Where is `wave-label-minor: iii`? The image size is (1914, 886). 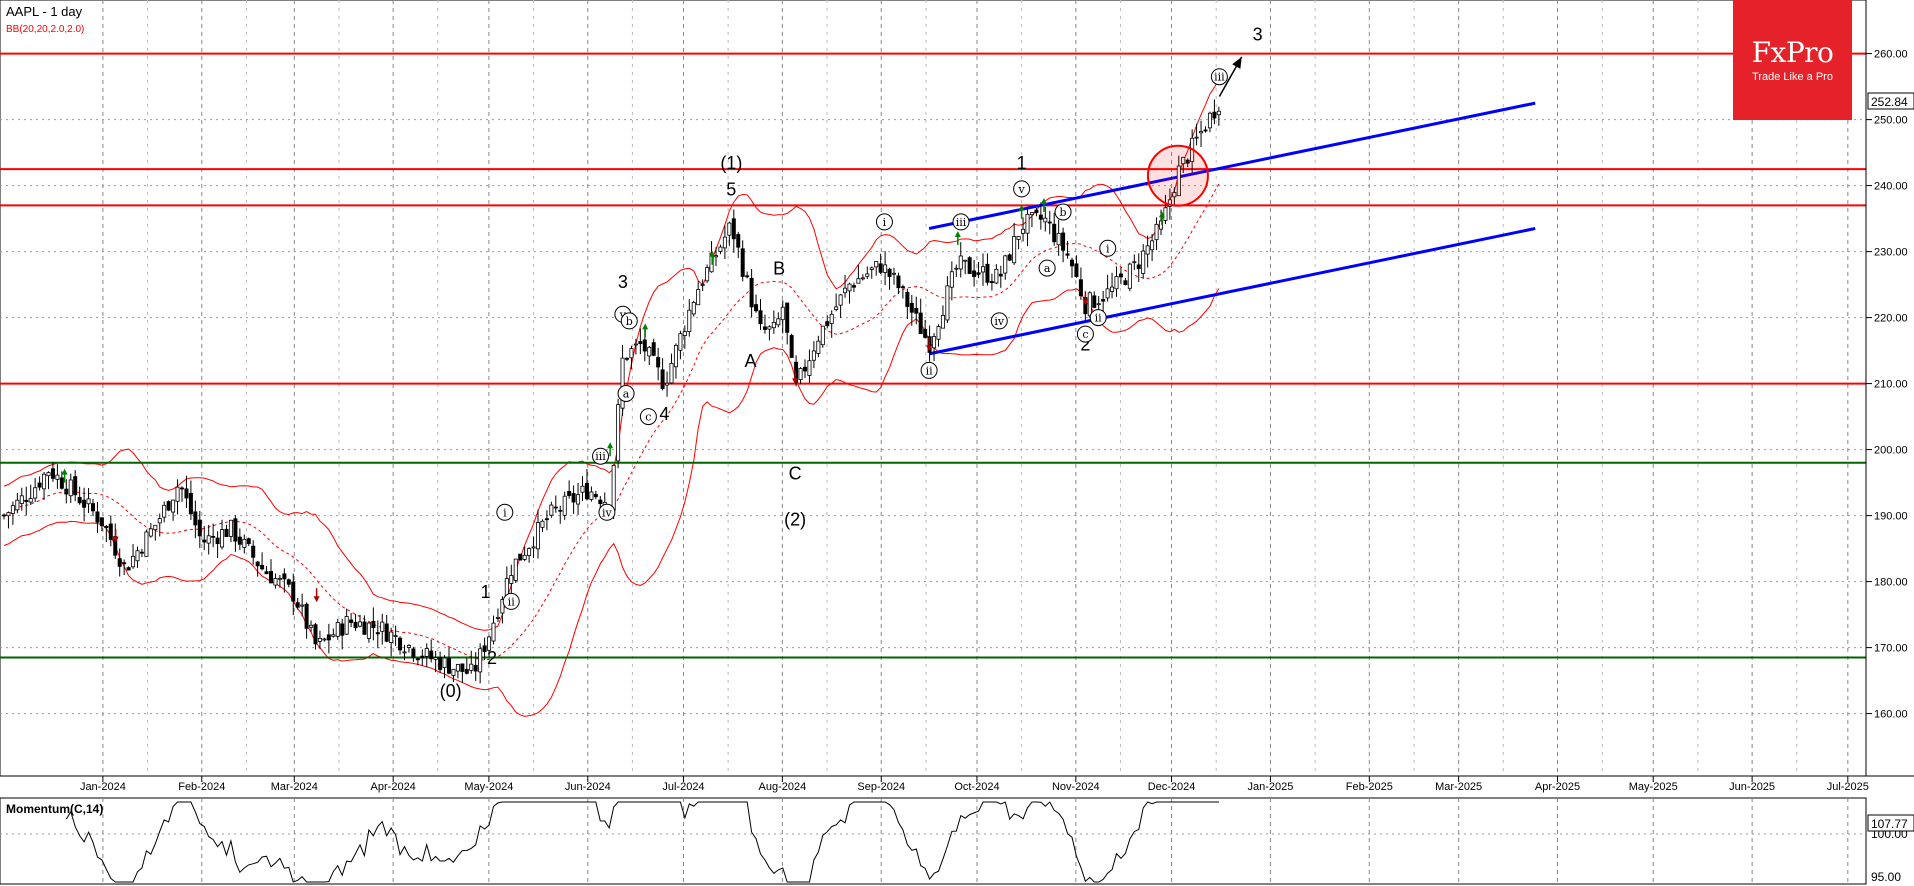
wave-label-minor: iii is located at coordinates (600, 456).